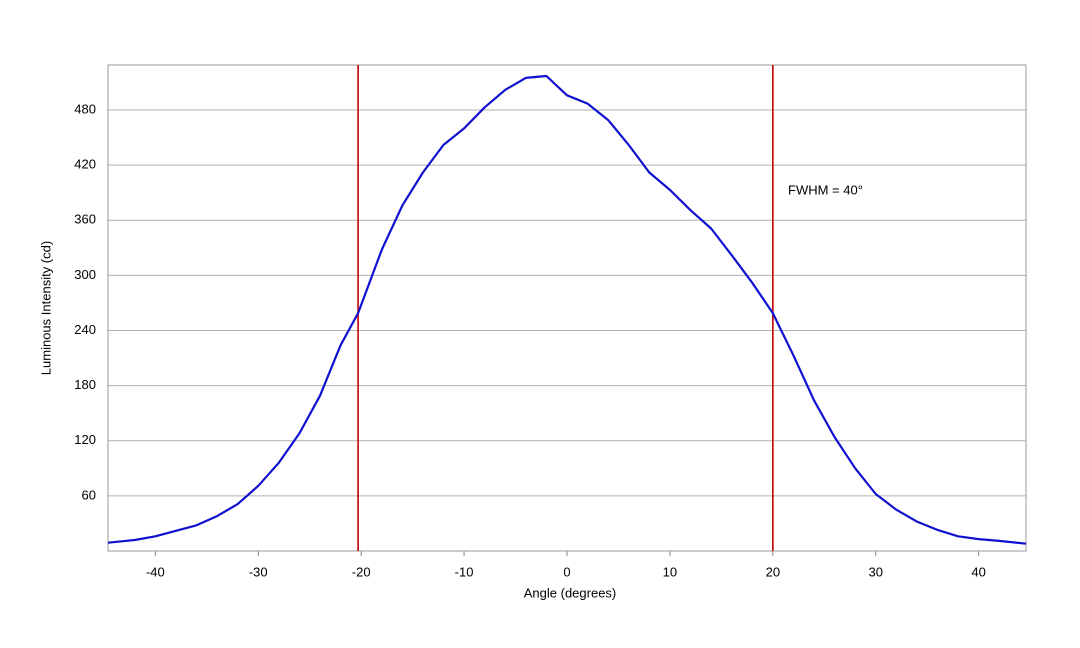  Describe the element at coordinates (258, 571) in the screenshot. I see `x-tick-label: -30` at that location.